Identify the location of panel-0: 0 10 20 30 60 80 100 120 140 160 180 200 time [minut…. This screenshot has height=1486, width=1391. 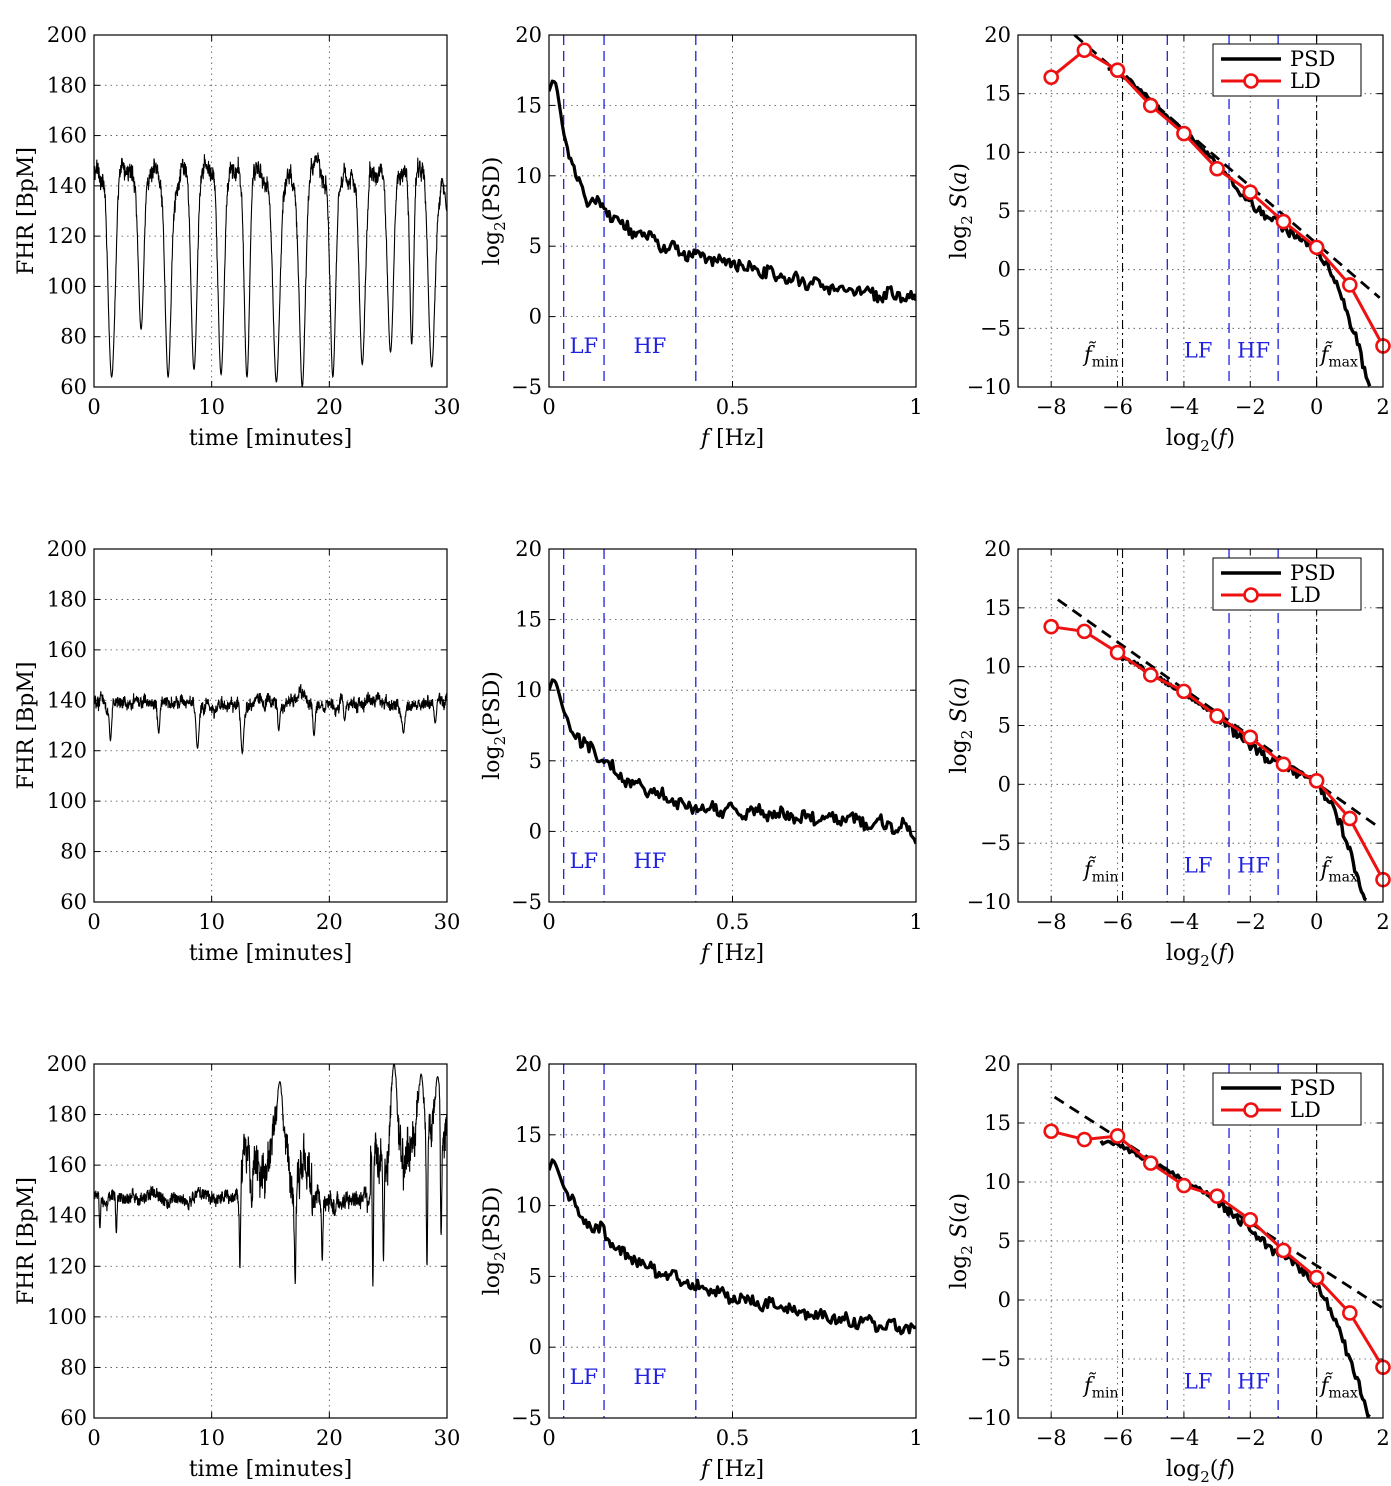
(237, 237).